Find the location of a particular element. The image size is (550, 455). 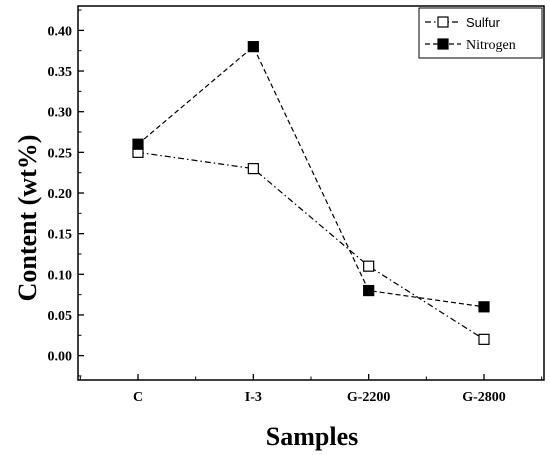

y-tick-label: 0.25 is located at coordinates (60, 153).